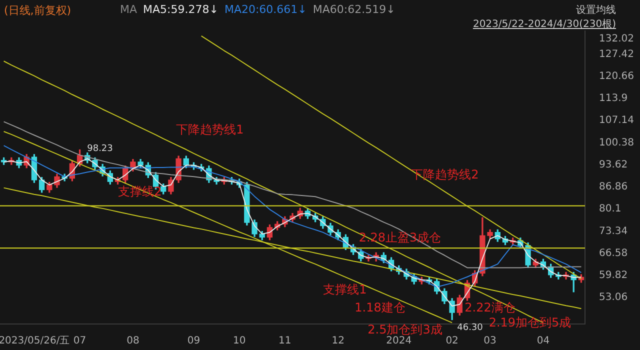 This screenshot has width=640, height=350. I want to click on annotation: 支撑线1, so click(345, 290).